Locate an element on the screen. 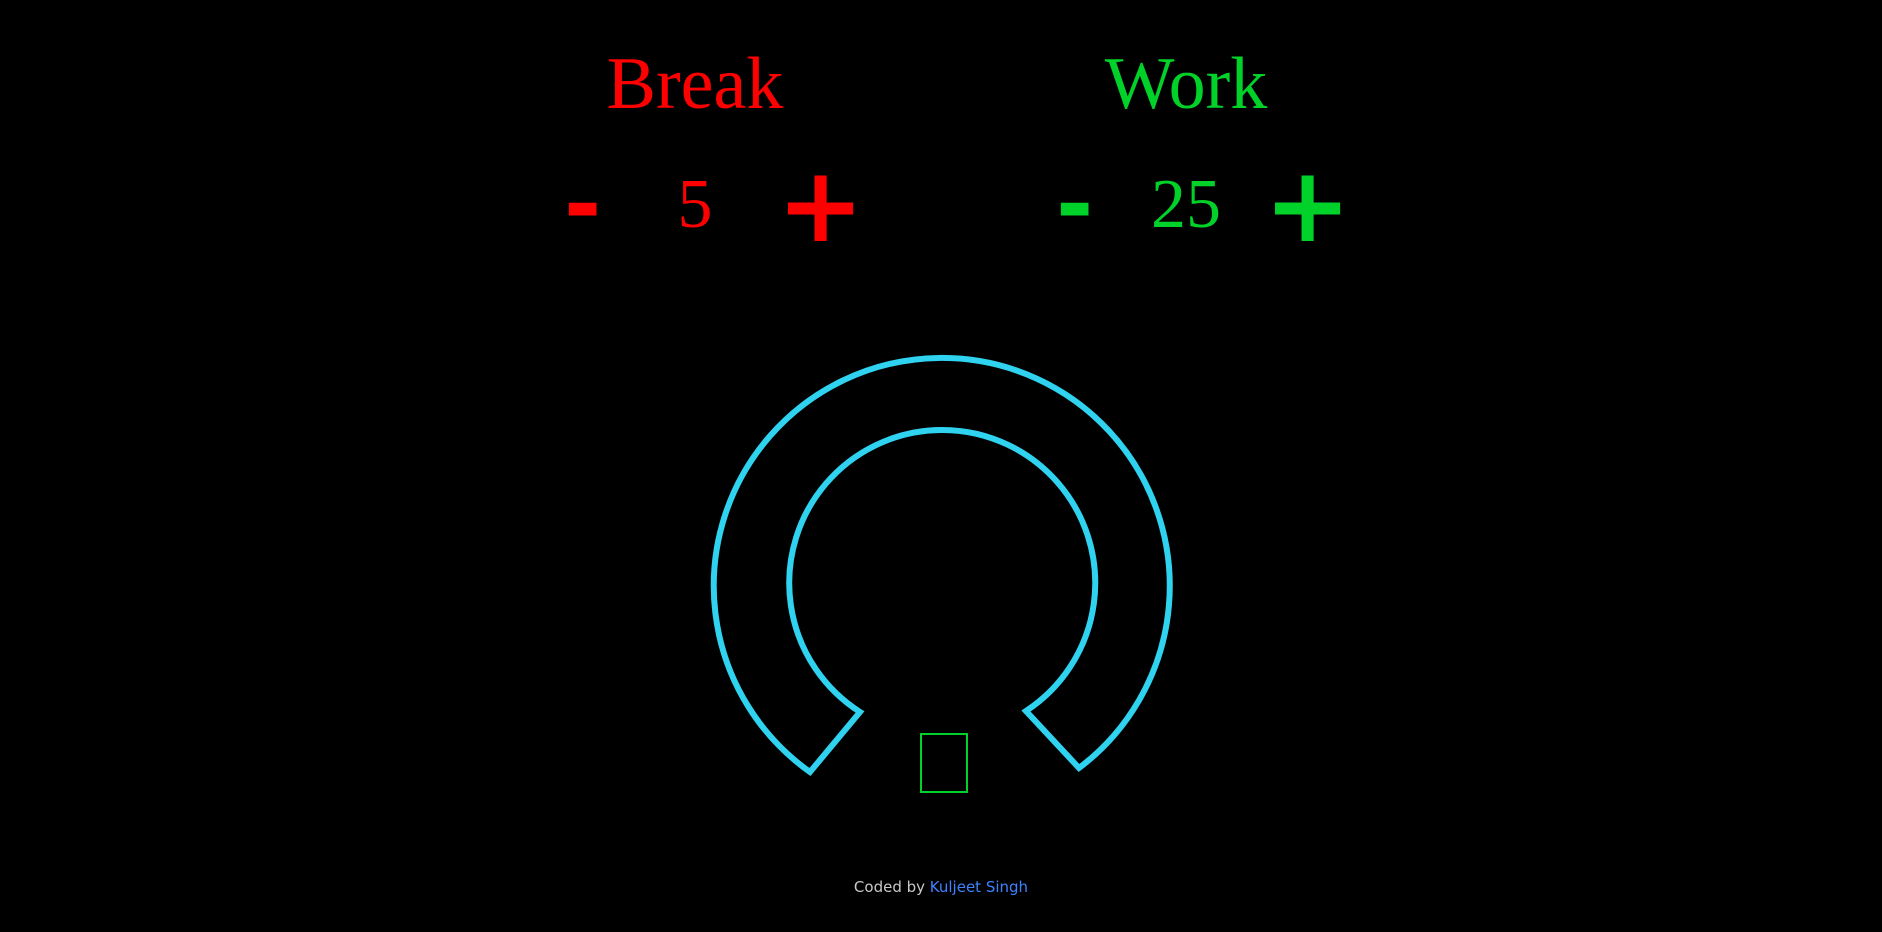  break-length-value: 5 is located at coordinates (695, 204).